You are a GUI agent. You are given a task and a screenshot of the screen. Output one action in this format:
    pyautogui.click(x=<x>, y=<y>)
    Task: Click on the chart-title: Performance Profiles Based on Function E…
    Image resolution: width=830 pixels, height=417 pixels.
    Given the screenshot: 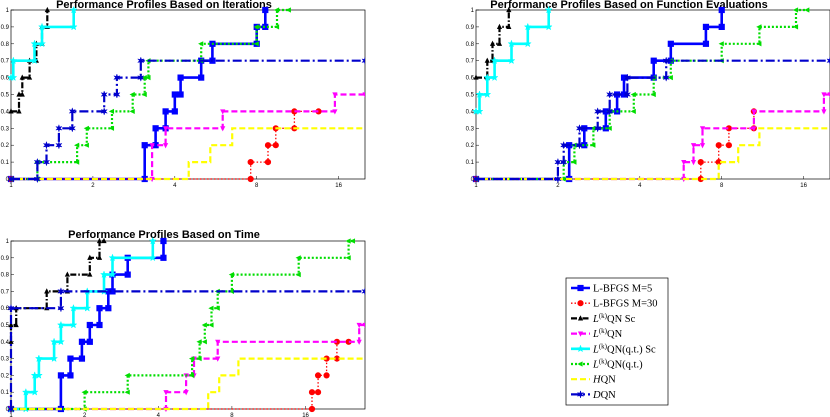 What is the action you would take?
    pyautogui.click(x=629, y=5)
    